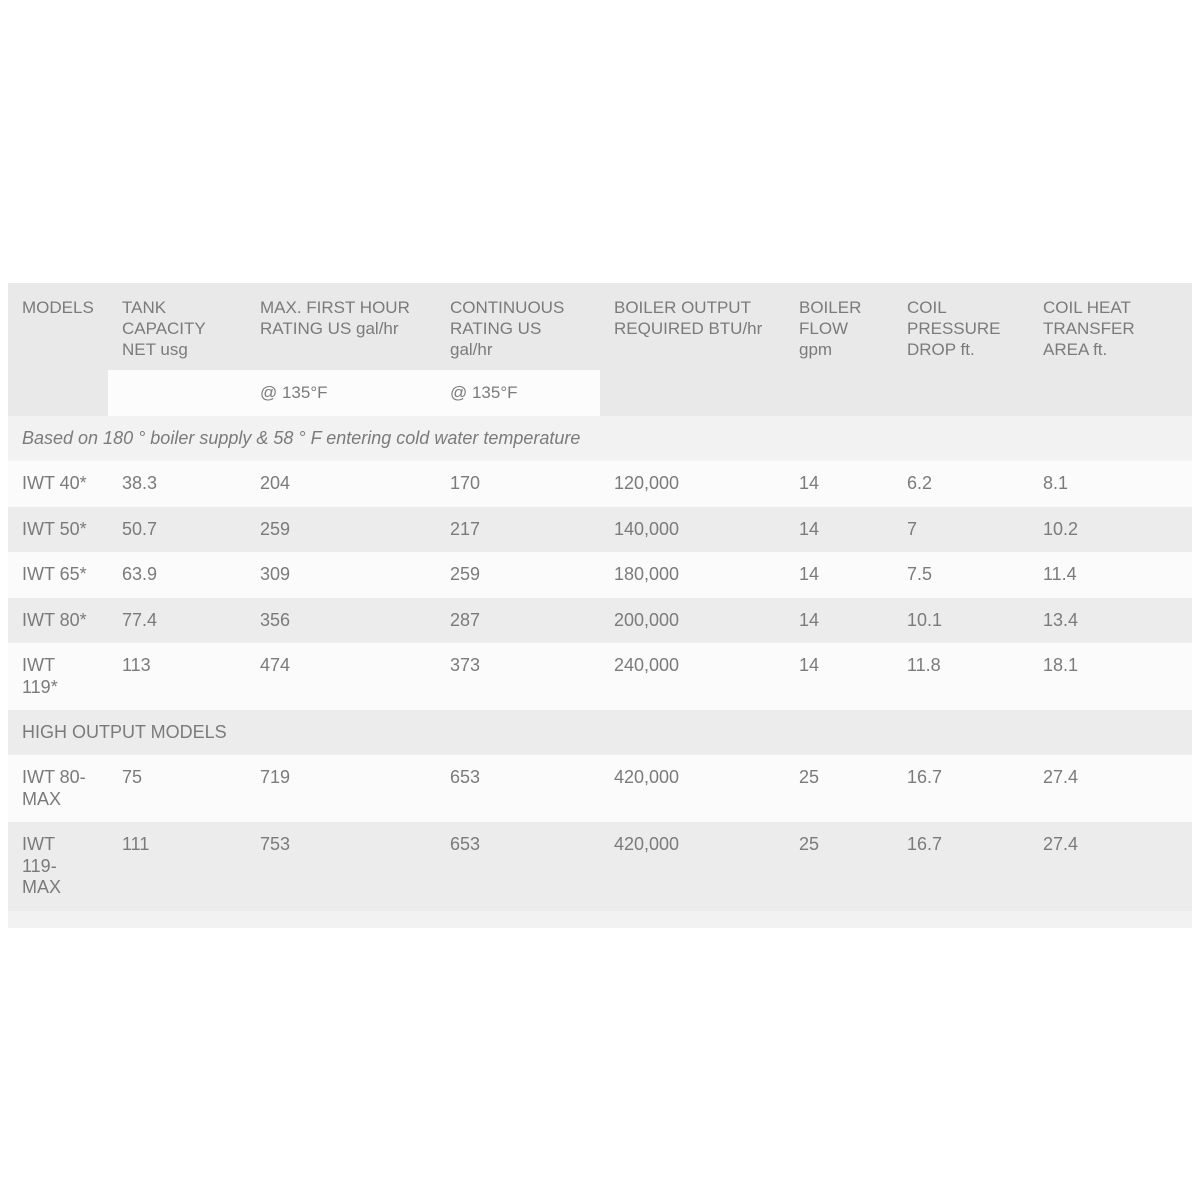 This screenshot has height=1200, width=1200. What do you see at coordinates (518, 393) in the screenshot?
I see `subheader-cell-continuous-rating: @ 135°F` at bounding box center [518, 393].